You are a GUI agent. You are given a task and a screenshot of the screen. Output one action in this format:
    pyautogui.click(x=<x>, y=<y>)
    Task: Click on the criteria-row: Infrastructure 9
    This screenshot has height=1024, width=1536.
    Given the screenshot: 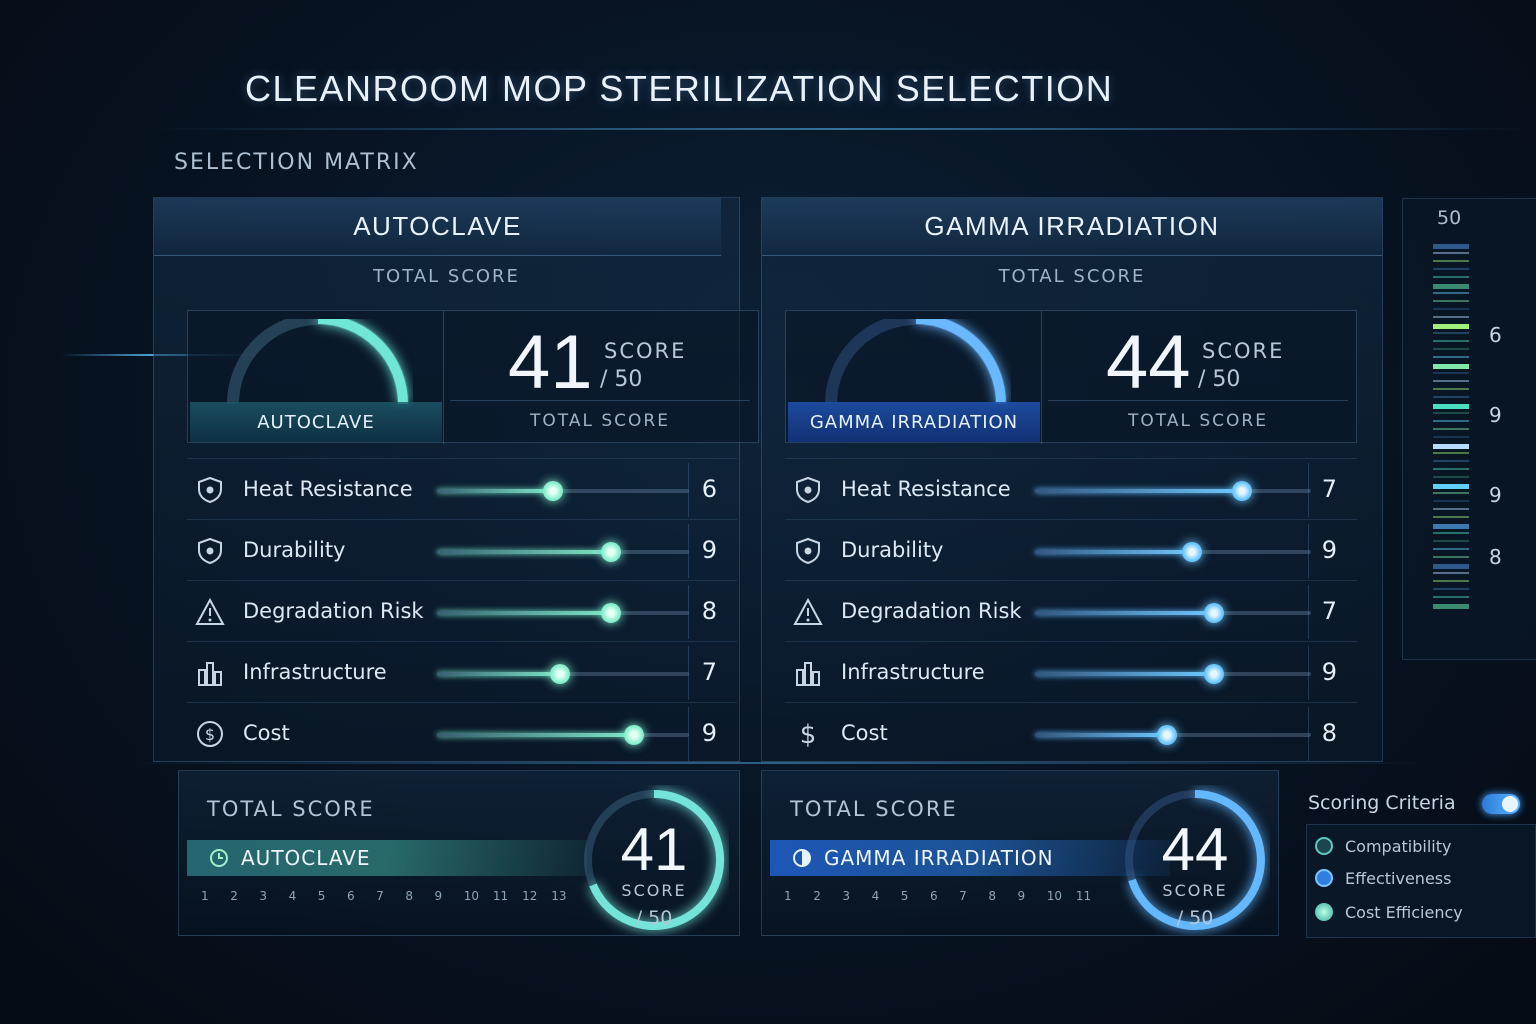 What is the action you would take?
    pyautogui.click(x=1071, y=671)
    